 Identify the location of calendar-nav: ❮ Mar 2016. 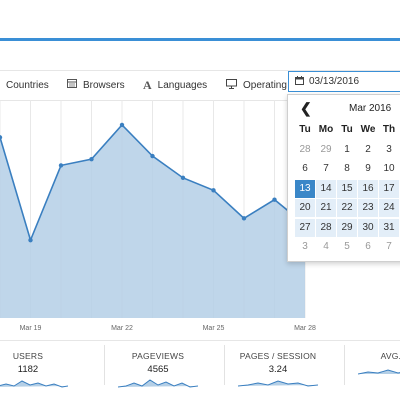
(344, 108).